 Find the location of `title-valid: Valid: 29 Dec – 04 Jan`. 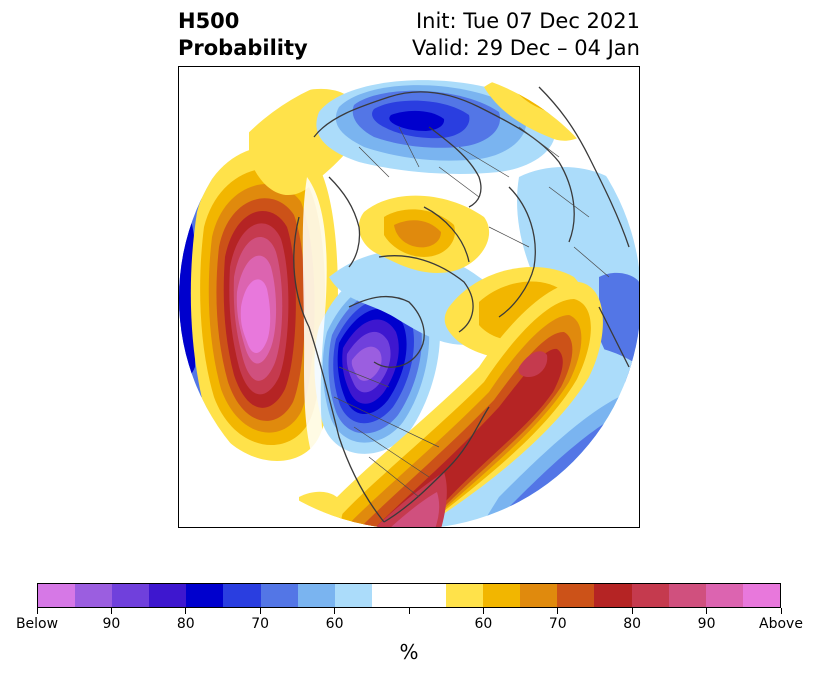

title-valid: Valid: 29 Dec – 04 Jan is located at coordinates (525, 48).